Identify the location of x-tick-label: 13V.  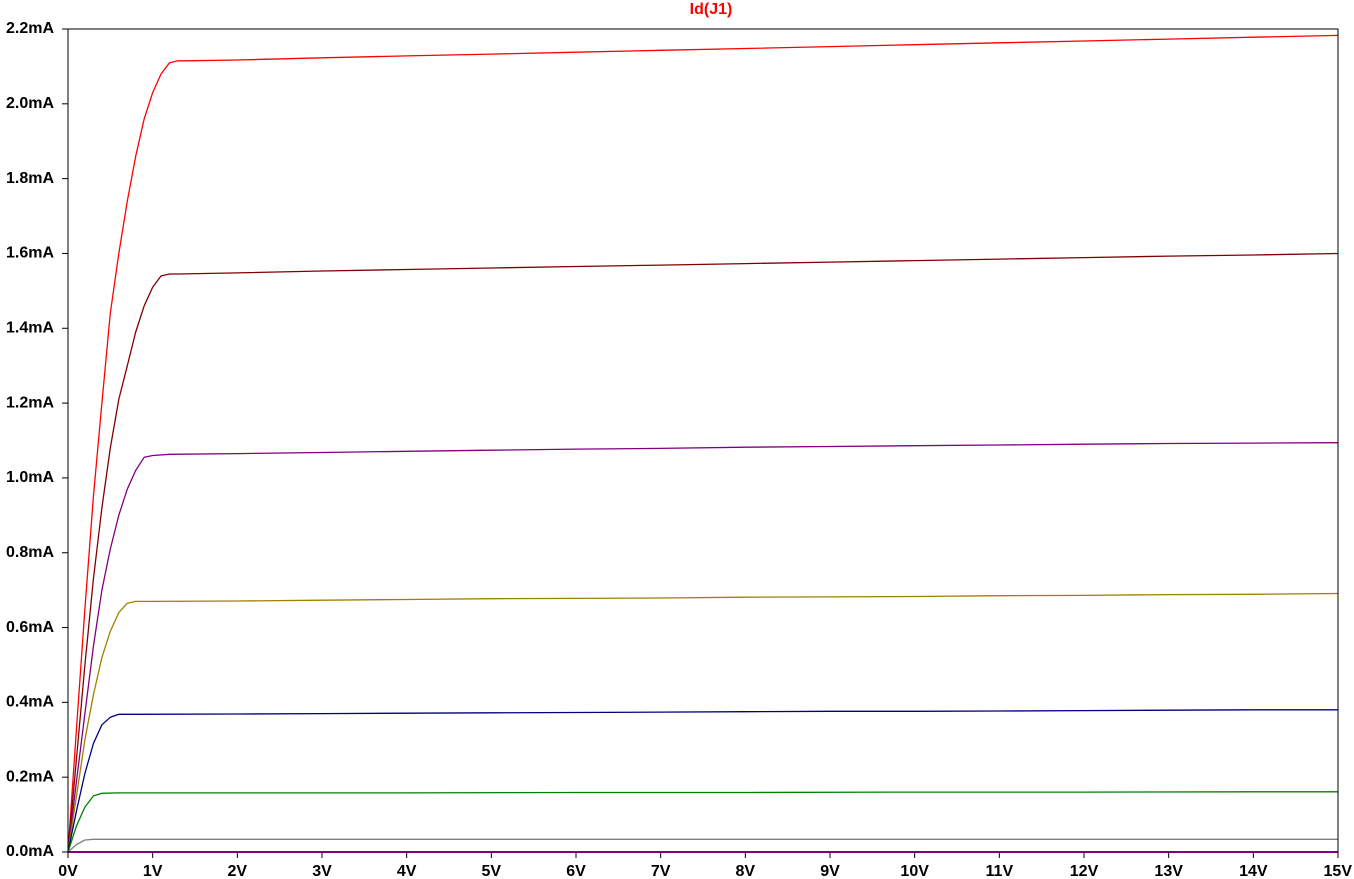
(1168, 871).